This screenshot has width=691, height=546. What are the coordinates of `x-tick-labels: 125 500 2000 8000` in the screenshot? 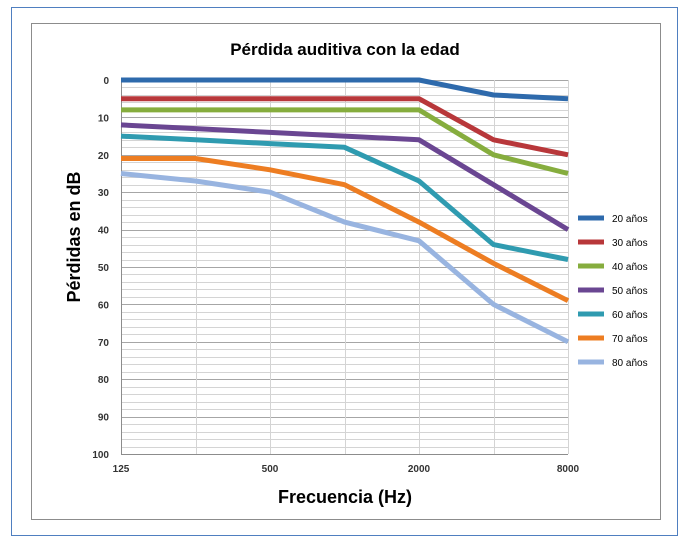 It's located at (346, 469).